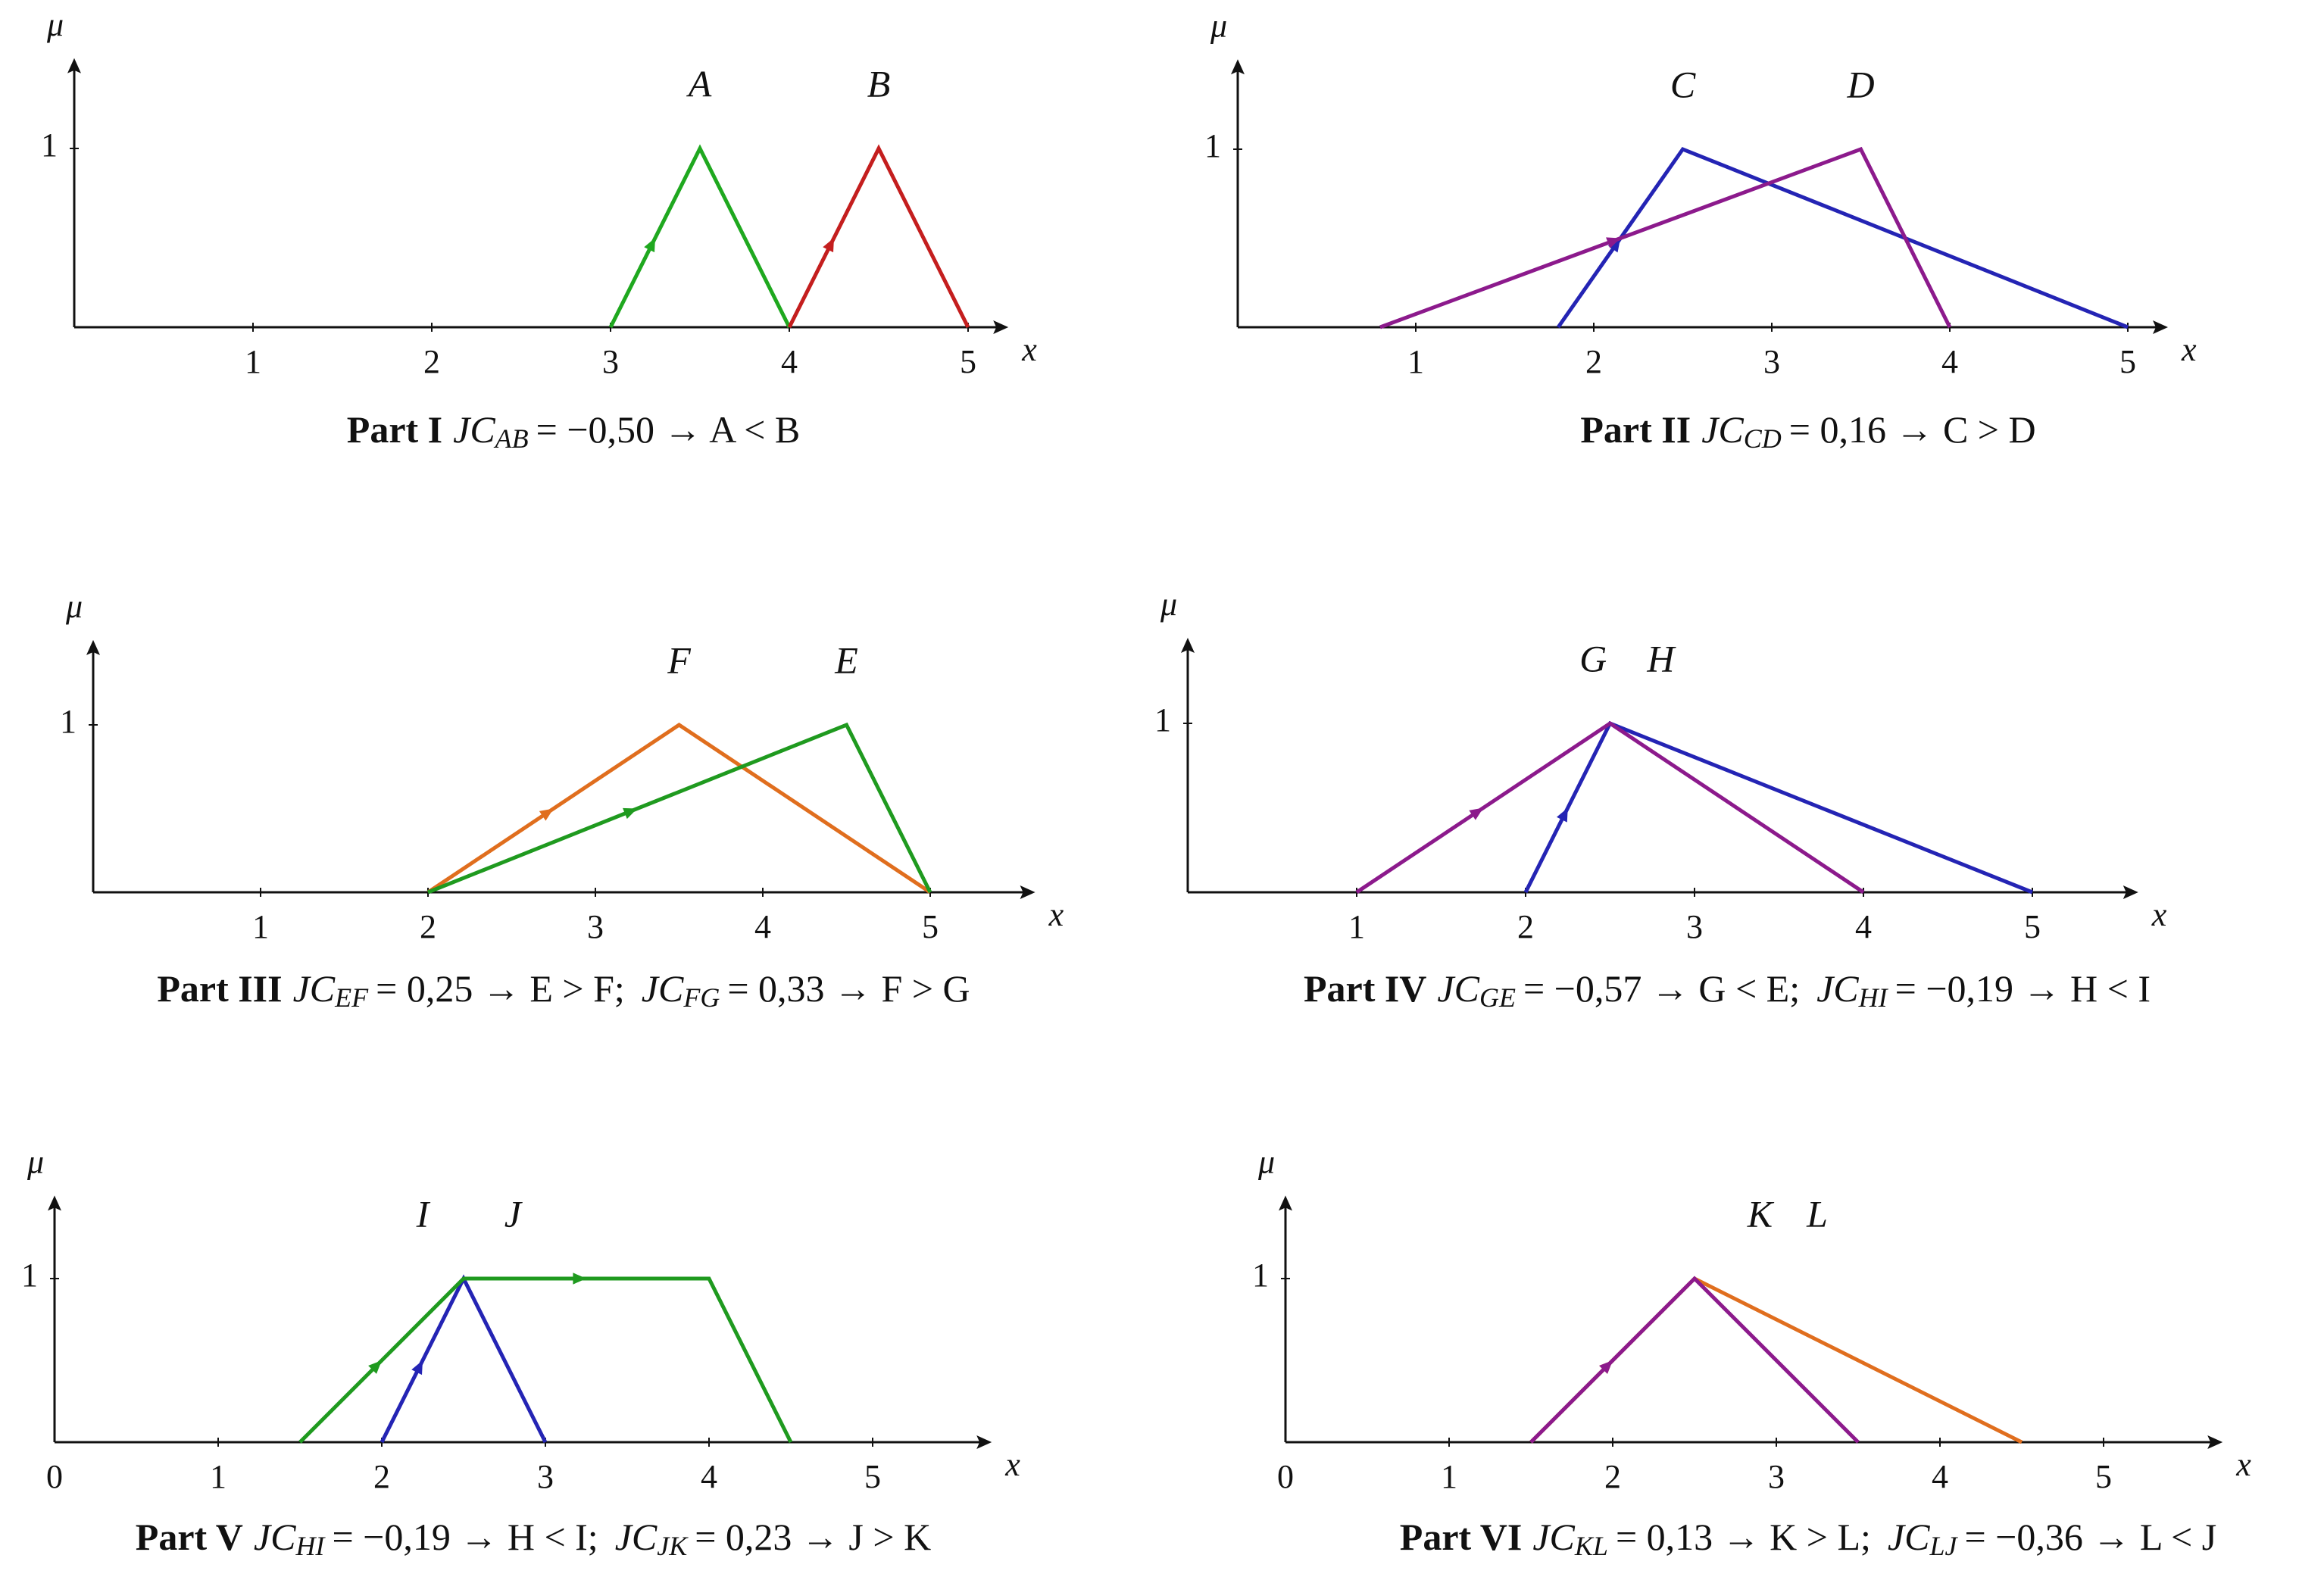  What do you see at coordinates (701, 998) in the screenshot?
I see `caption-sub: FG` at bounding box center [701, 998].